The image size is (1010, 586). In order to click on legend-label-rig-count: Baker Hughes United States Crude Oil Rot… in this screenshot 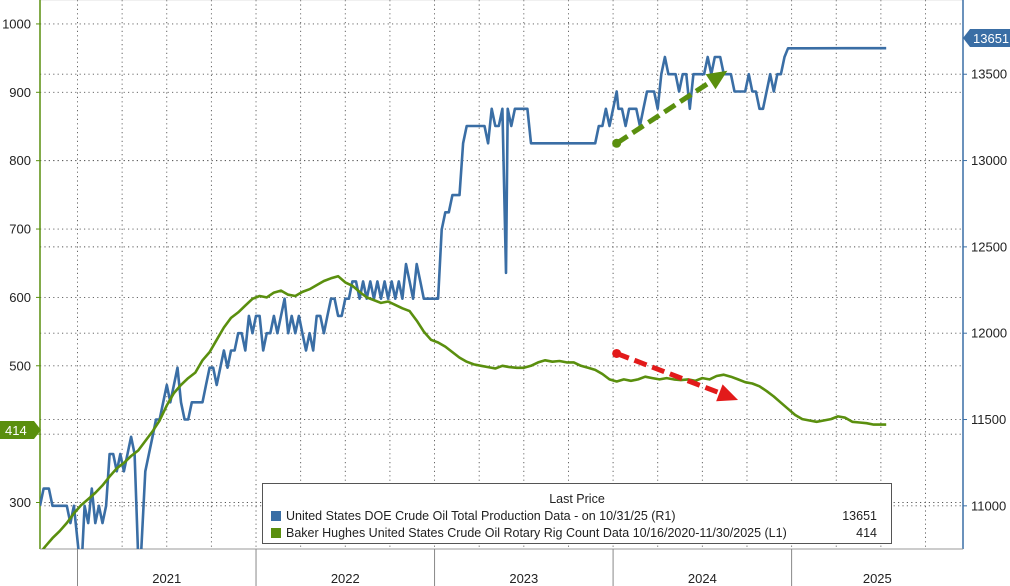, I will do `click(536, 533)`.